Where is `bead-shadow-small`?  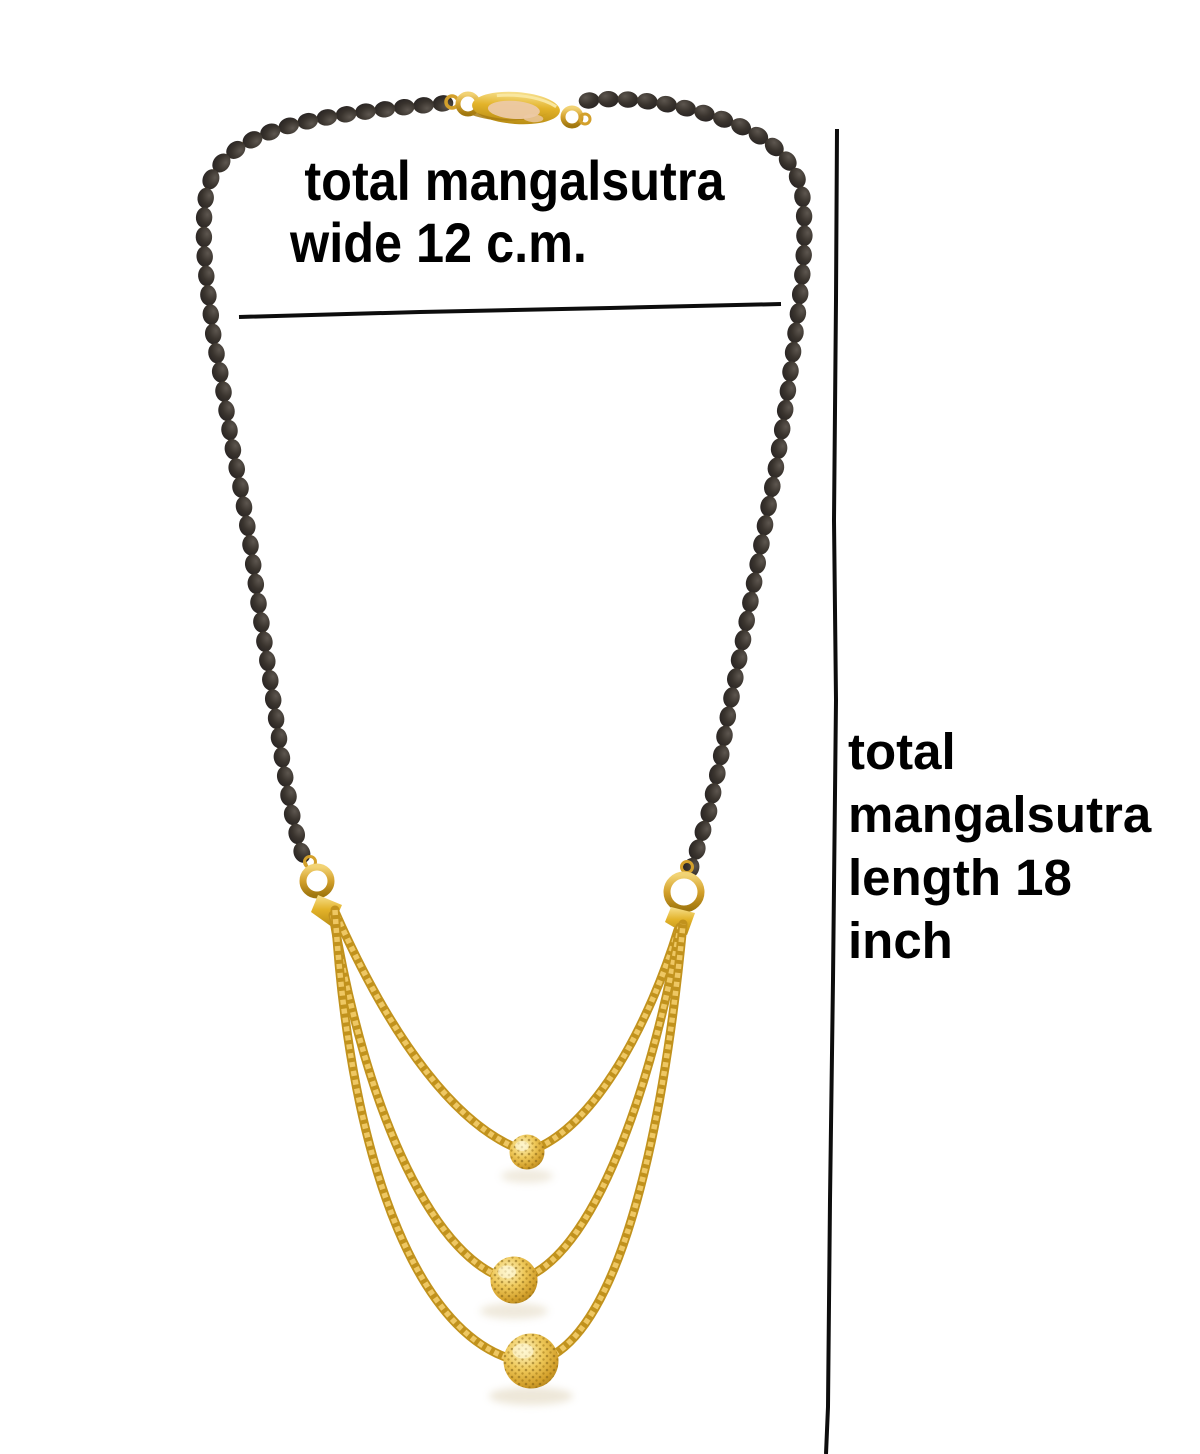 bead-shadow-small is located at coordinates (527, 1176).